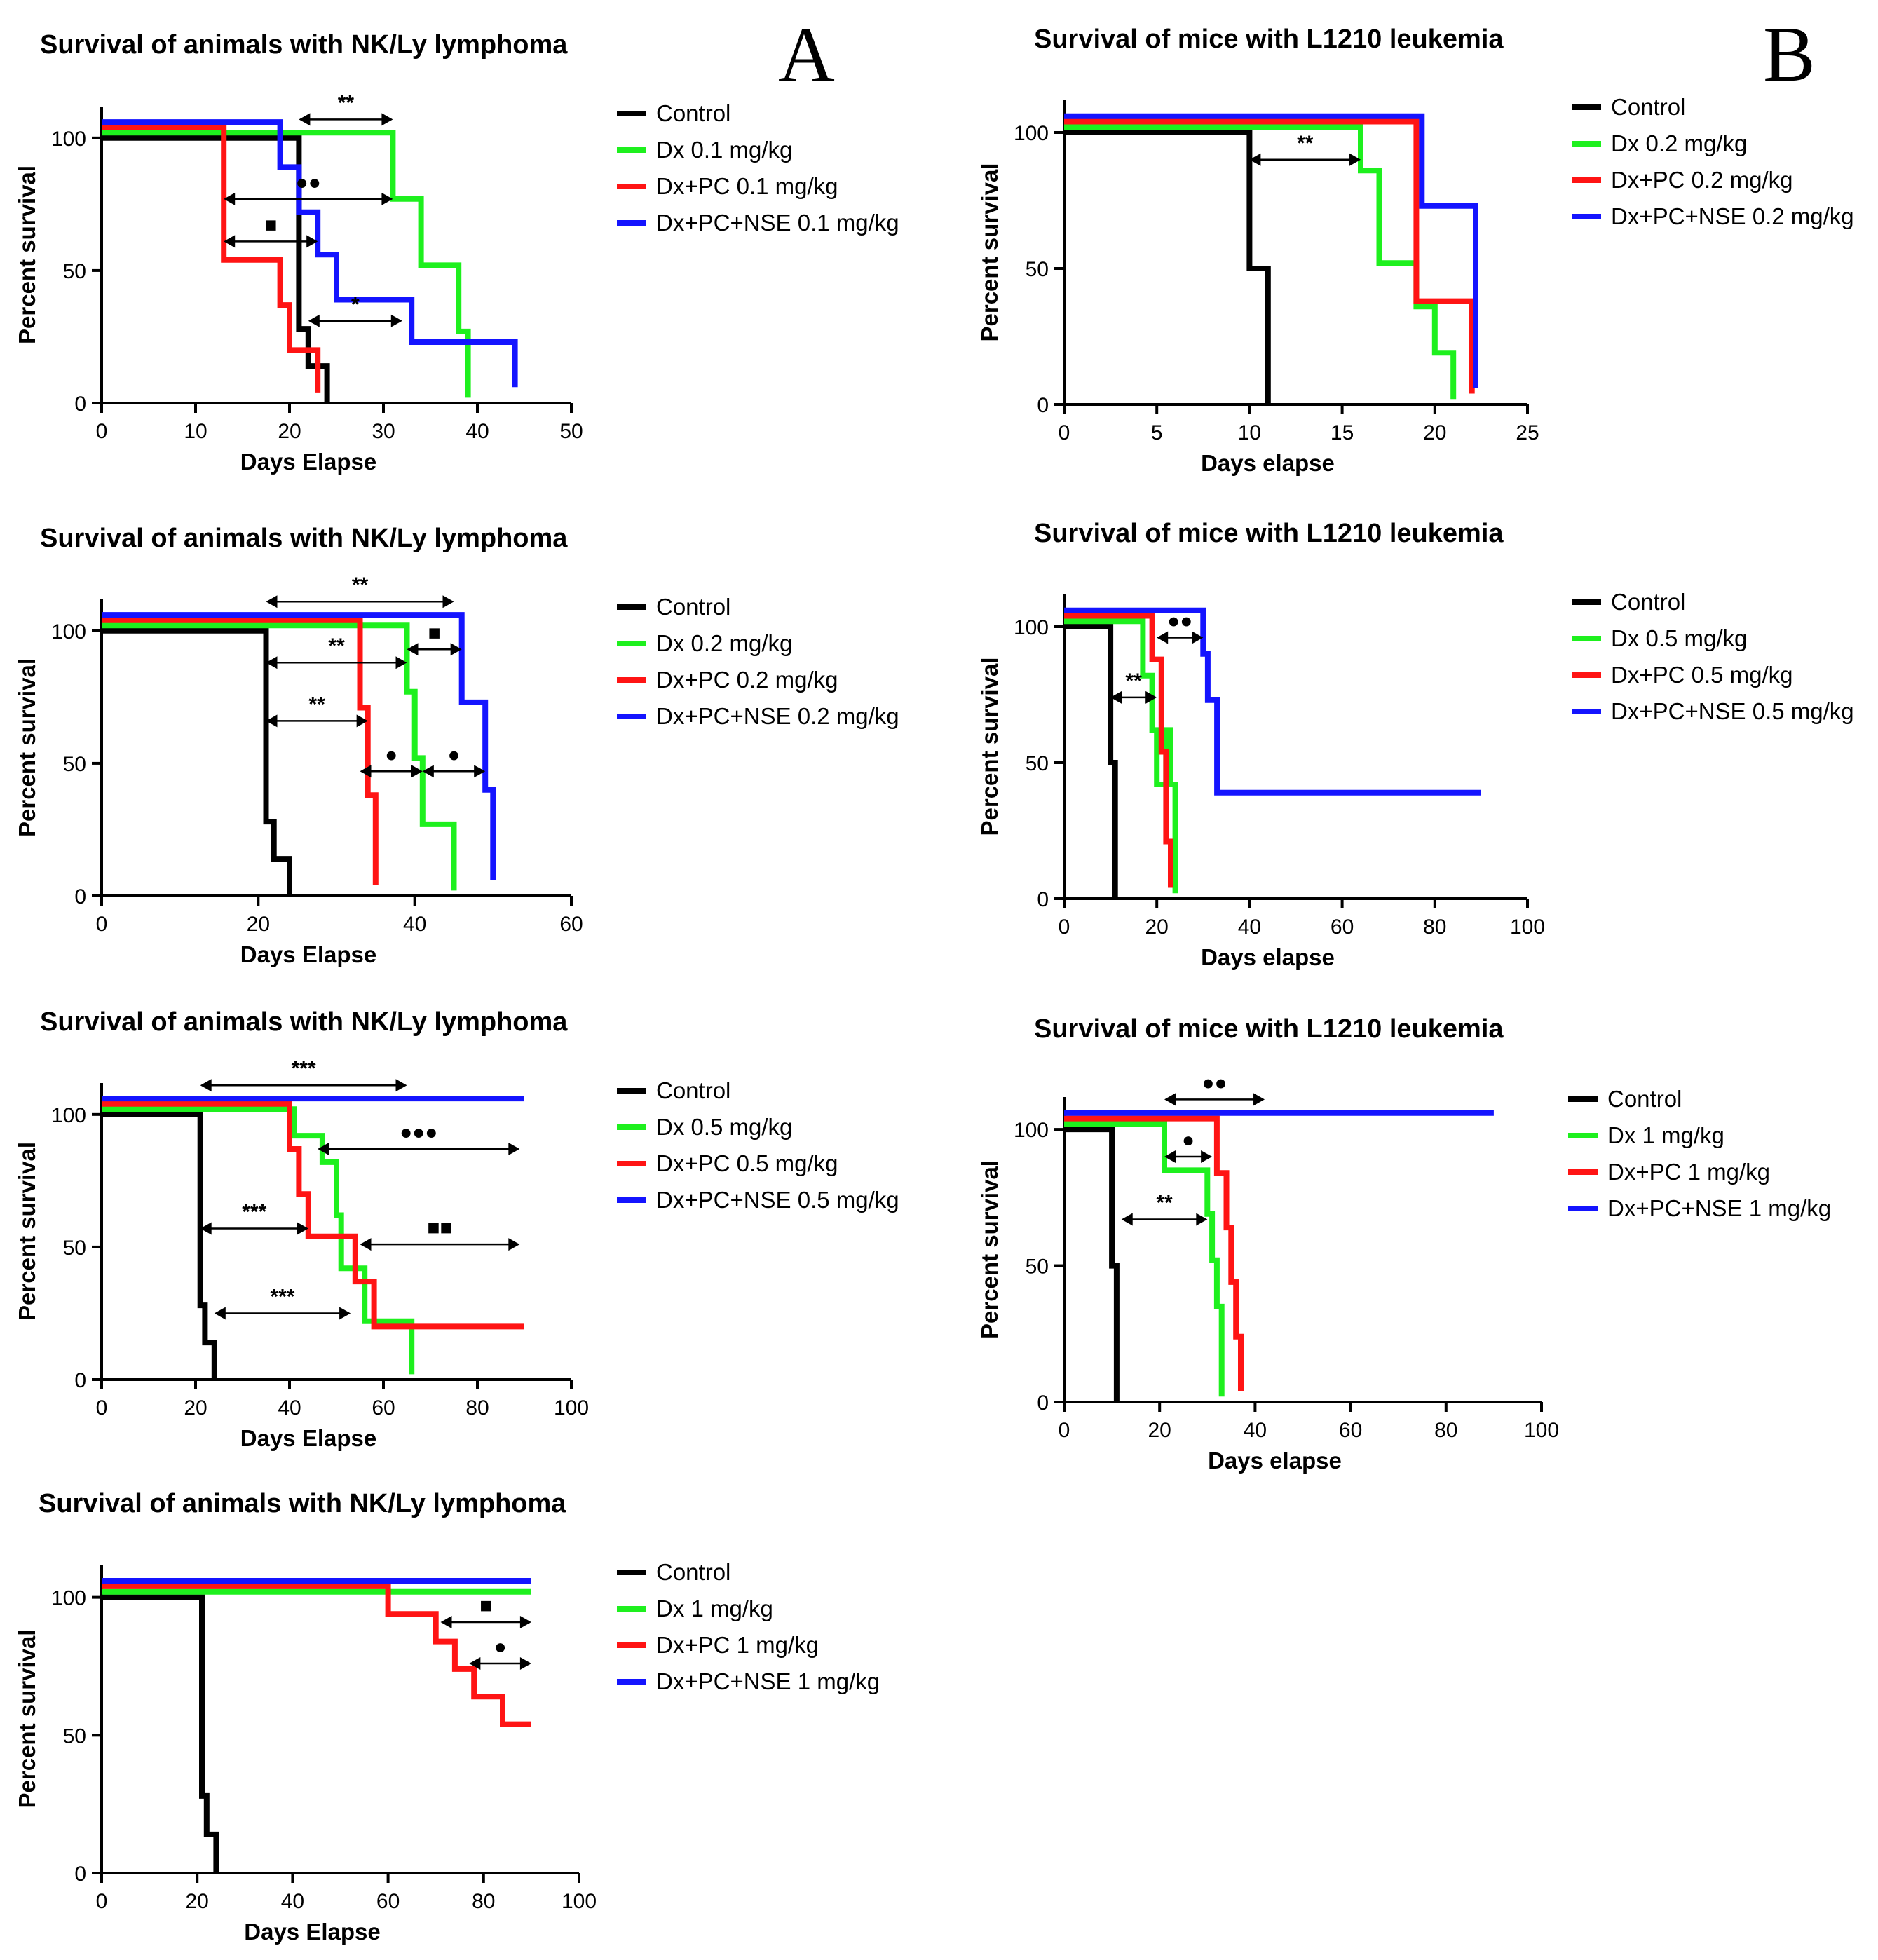  Describe the element at coordinates (704, 150) in the screenshot. I see `legend-item: Dx 0.1 mg/kg` at that location.